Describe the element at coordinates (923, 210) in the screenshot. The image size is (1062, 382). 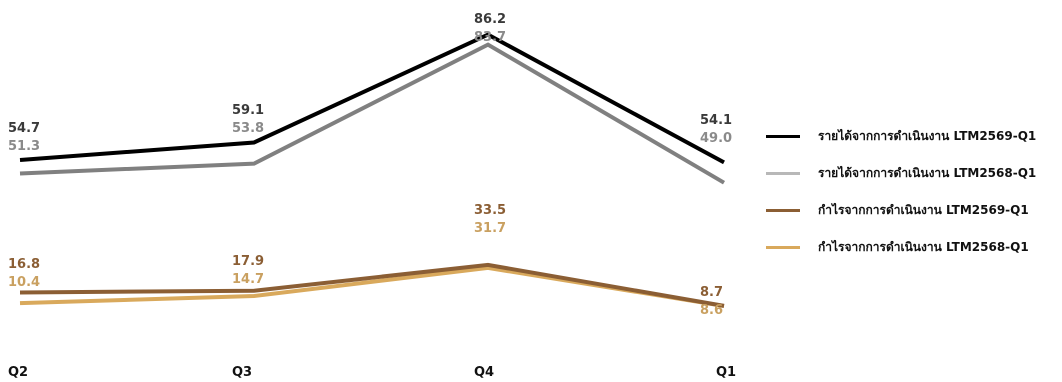
I see `legend-label: กำไรจากการดำเนินงาน LTM2569-Q1` at that location.